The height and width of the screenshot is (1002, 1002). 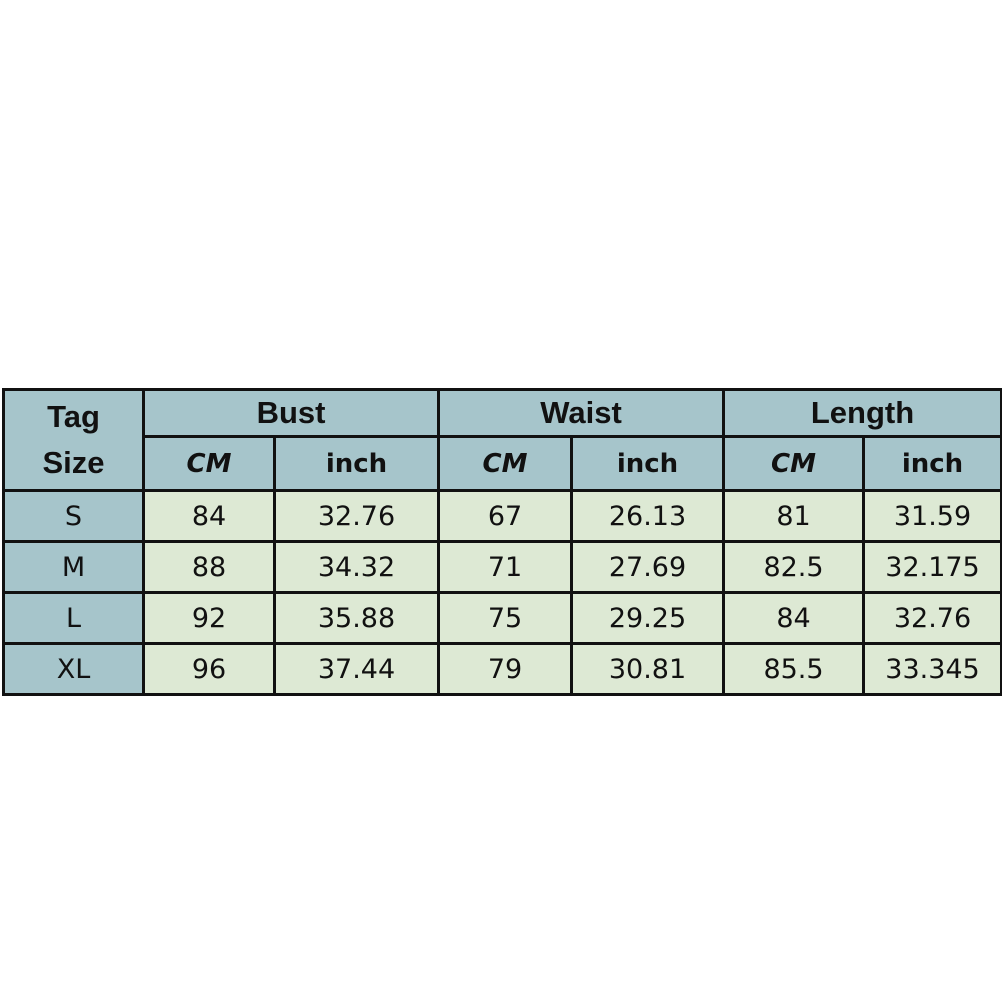 What do you see at coordinates (505, 516) in the screenshot?
I see `value-cell: 67` at bounding box center [505, 516].